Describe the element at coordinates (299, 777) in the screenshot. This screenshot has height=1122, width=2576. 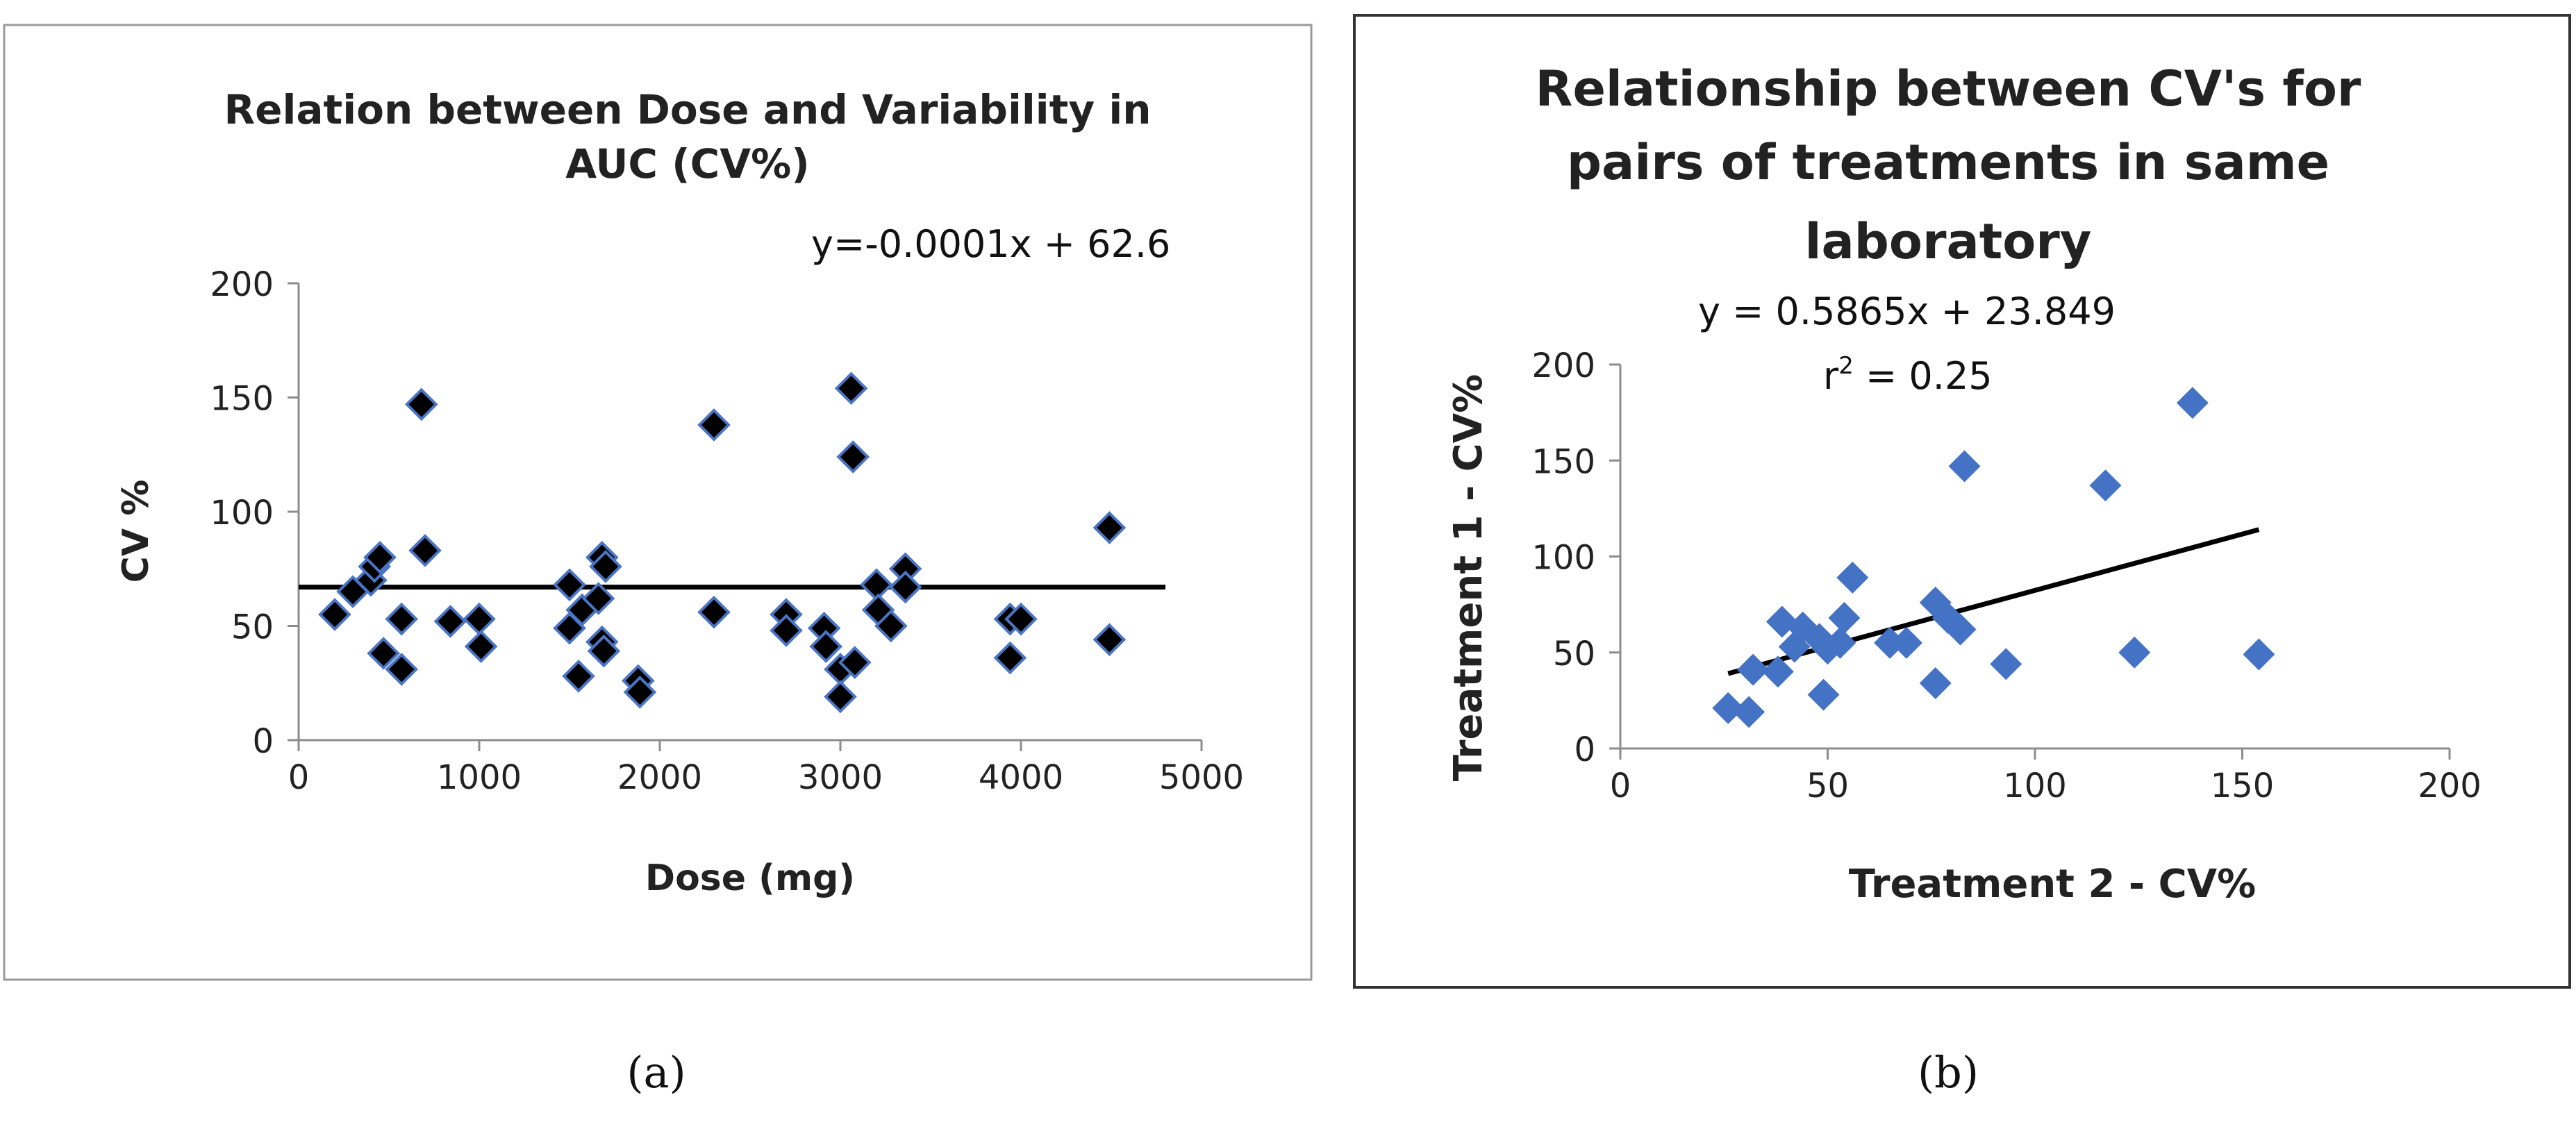
I see `panel-a-x-tick-label: 0` at that location.